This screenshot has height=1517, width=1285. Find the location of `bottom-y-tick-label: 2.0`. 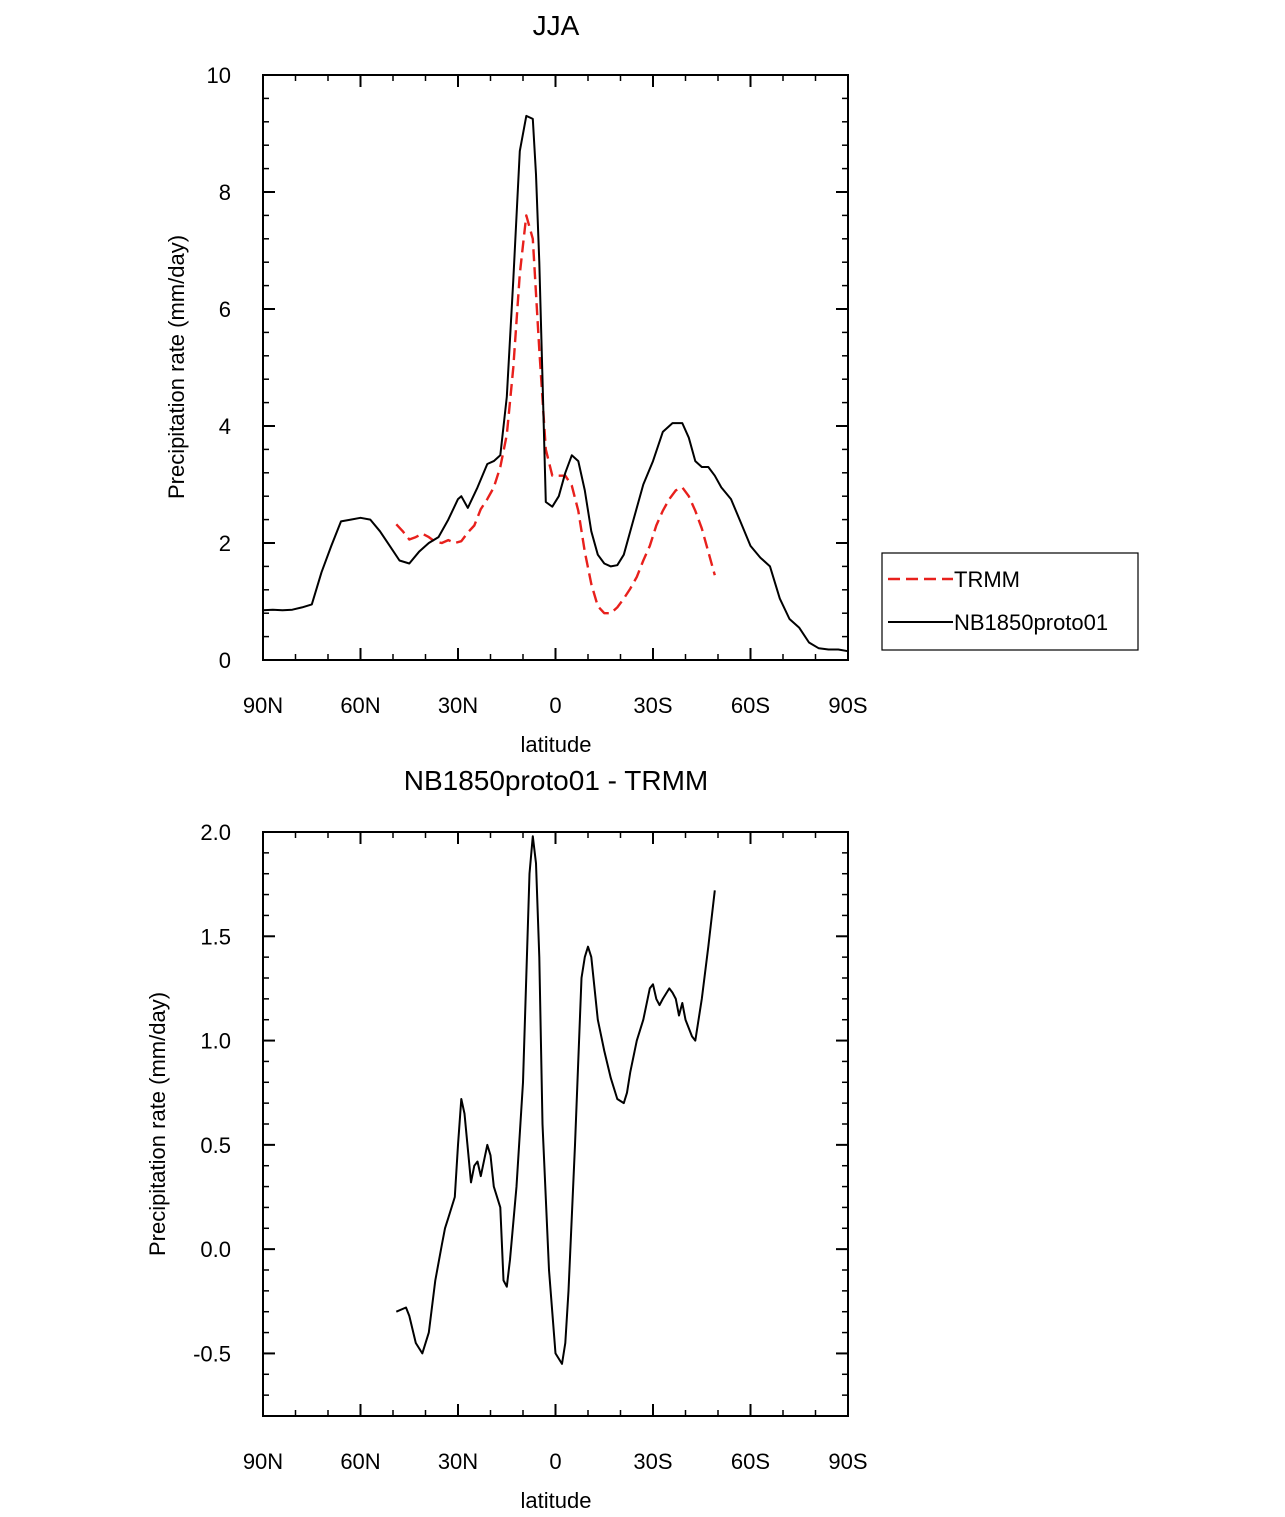

bottom-y-tick-label: 2.0 is located at coordinates (215, 832).